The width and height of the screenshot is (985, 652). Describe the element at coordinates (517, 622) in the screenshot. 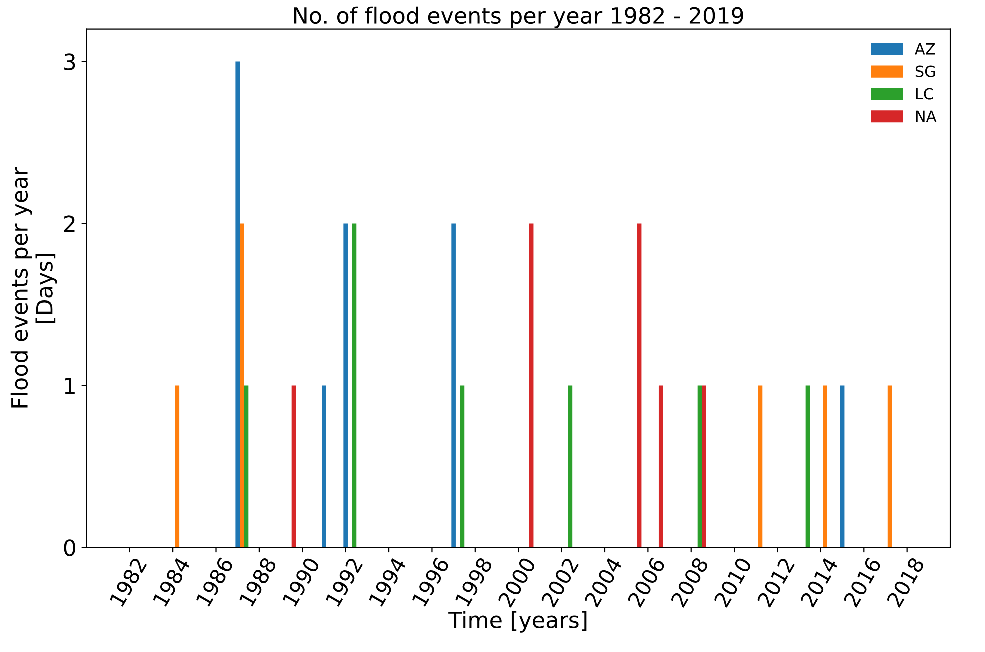

I see `x-axis-title: Time [years]` at that location.